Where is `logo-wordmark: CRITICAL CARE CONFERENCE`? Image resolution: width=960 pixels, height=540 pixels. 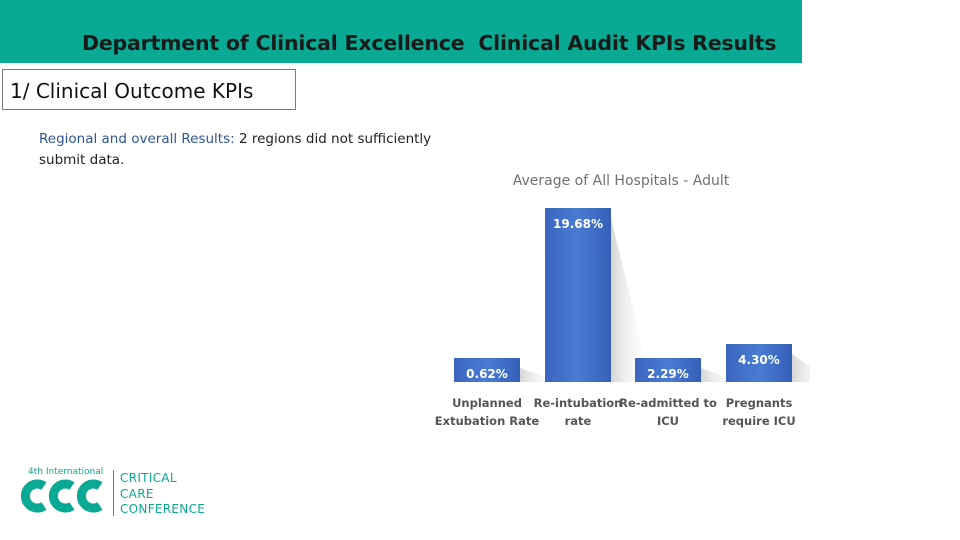
logo-wordmark: CRITICAL CARE CONFERENCE is located at coordinates (162, 494).